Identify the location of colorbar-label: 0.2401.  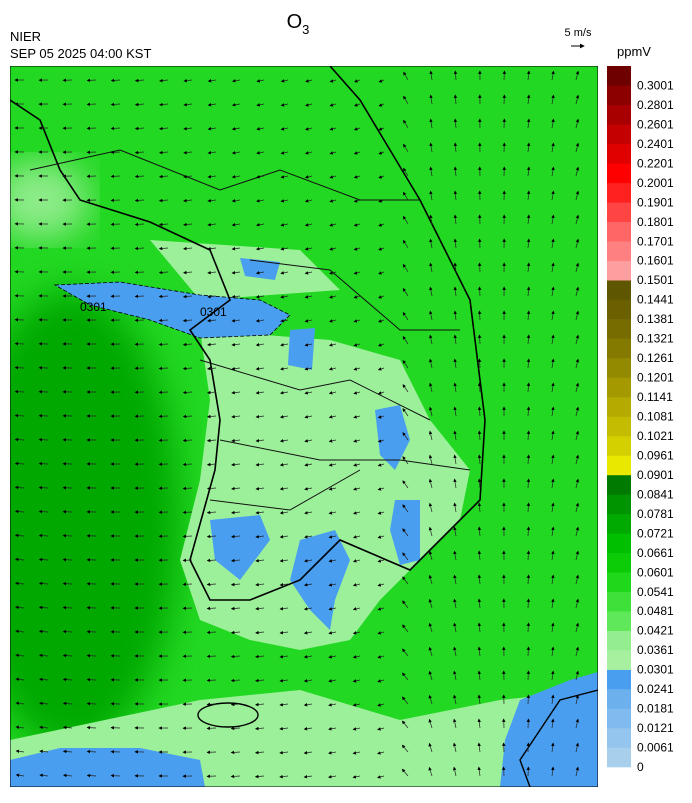
(655, 144).